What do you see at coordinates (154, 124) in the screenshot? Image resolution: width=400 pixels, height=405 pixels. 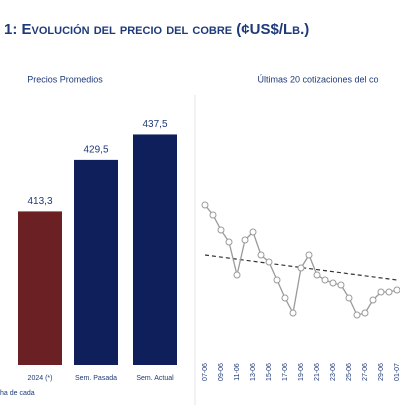 I see `data-label: 437,5` at bounding box center [154, 124].